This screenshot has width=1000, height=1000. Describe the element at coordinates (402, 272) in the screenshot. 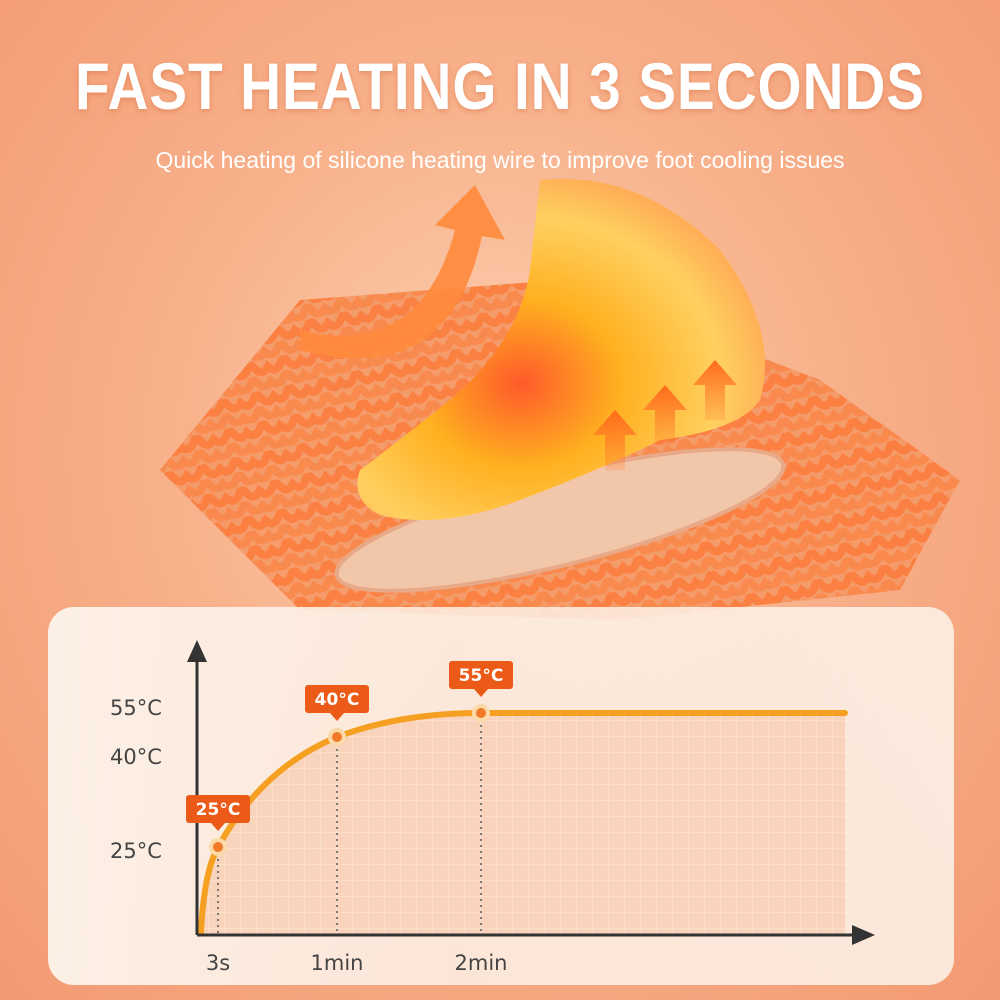

I see `curved-arrow-icon` at that location.